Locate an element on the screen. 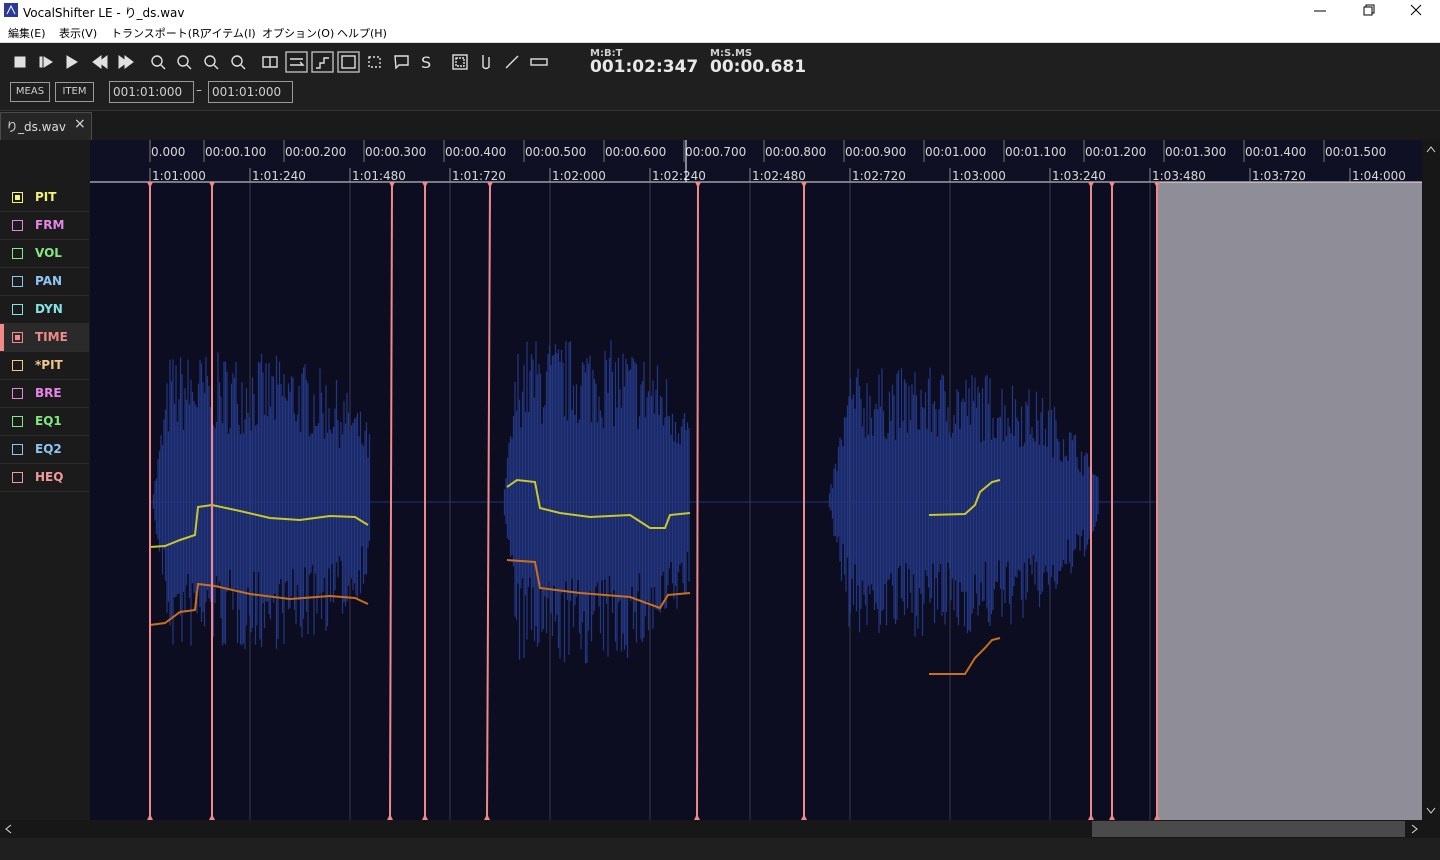 The image size is (1440, 860). view-button is located at coordinates (348, 62).